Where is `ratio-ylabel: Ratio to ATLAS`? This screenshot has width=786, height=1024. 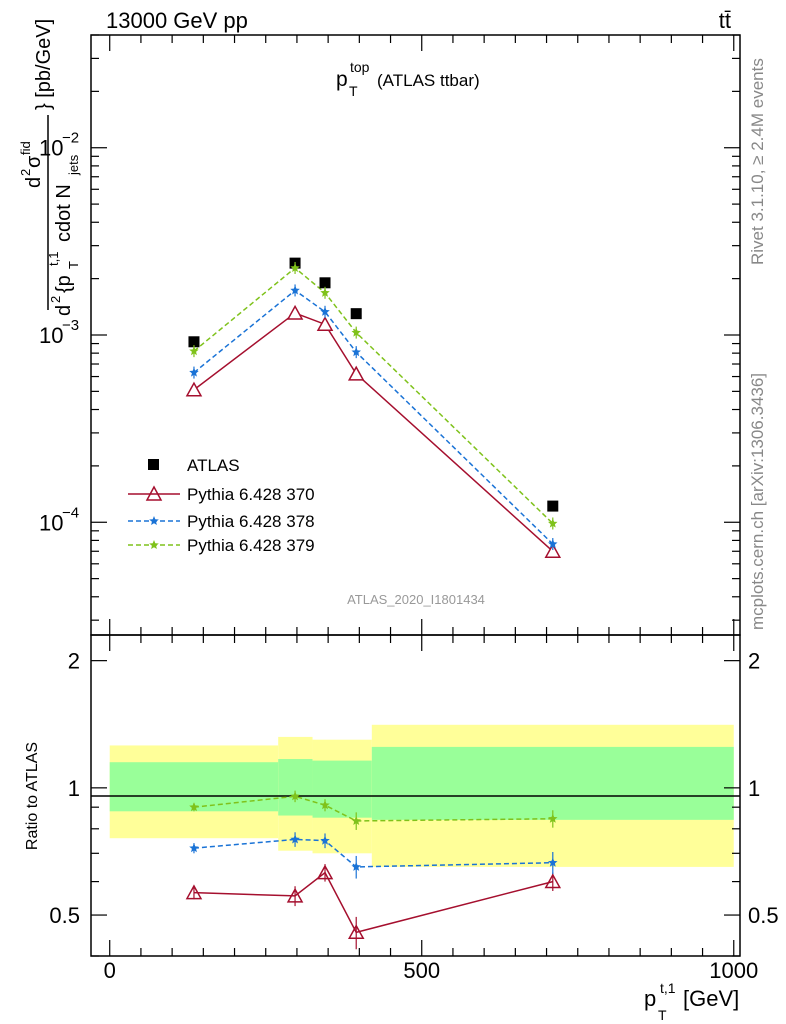 ratio-ylabel: Ratio to ATLAS is located at coordinates (32, 796).